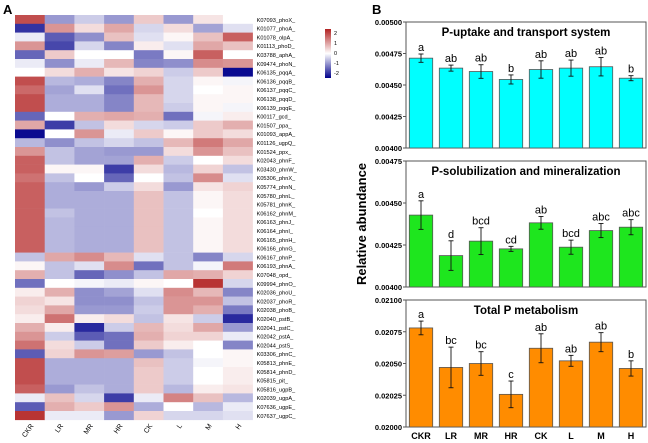  I want to click on heatmap-row-label: K06135_pqqA_, so click(276, 74).